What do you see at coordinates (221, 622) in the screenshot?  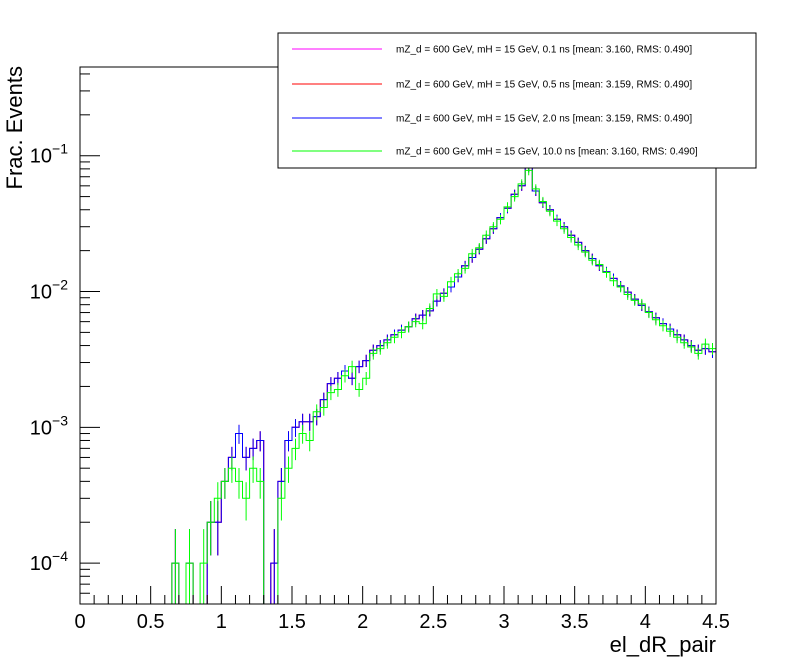 I see `x-tick-label: 1` at bounding box center [221, 622].